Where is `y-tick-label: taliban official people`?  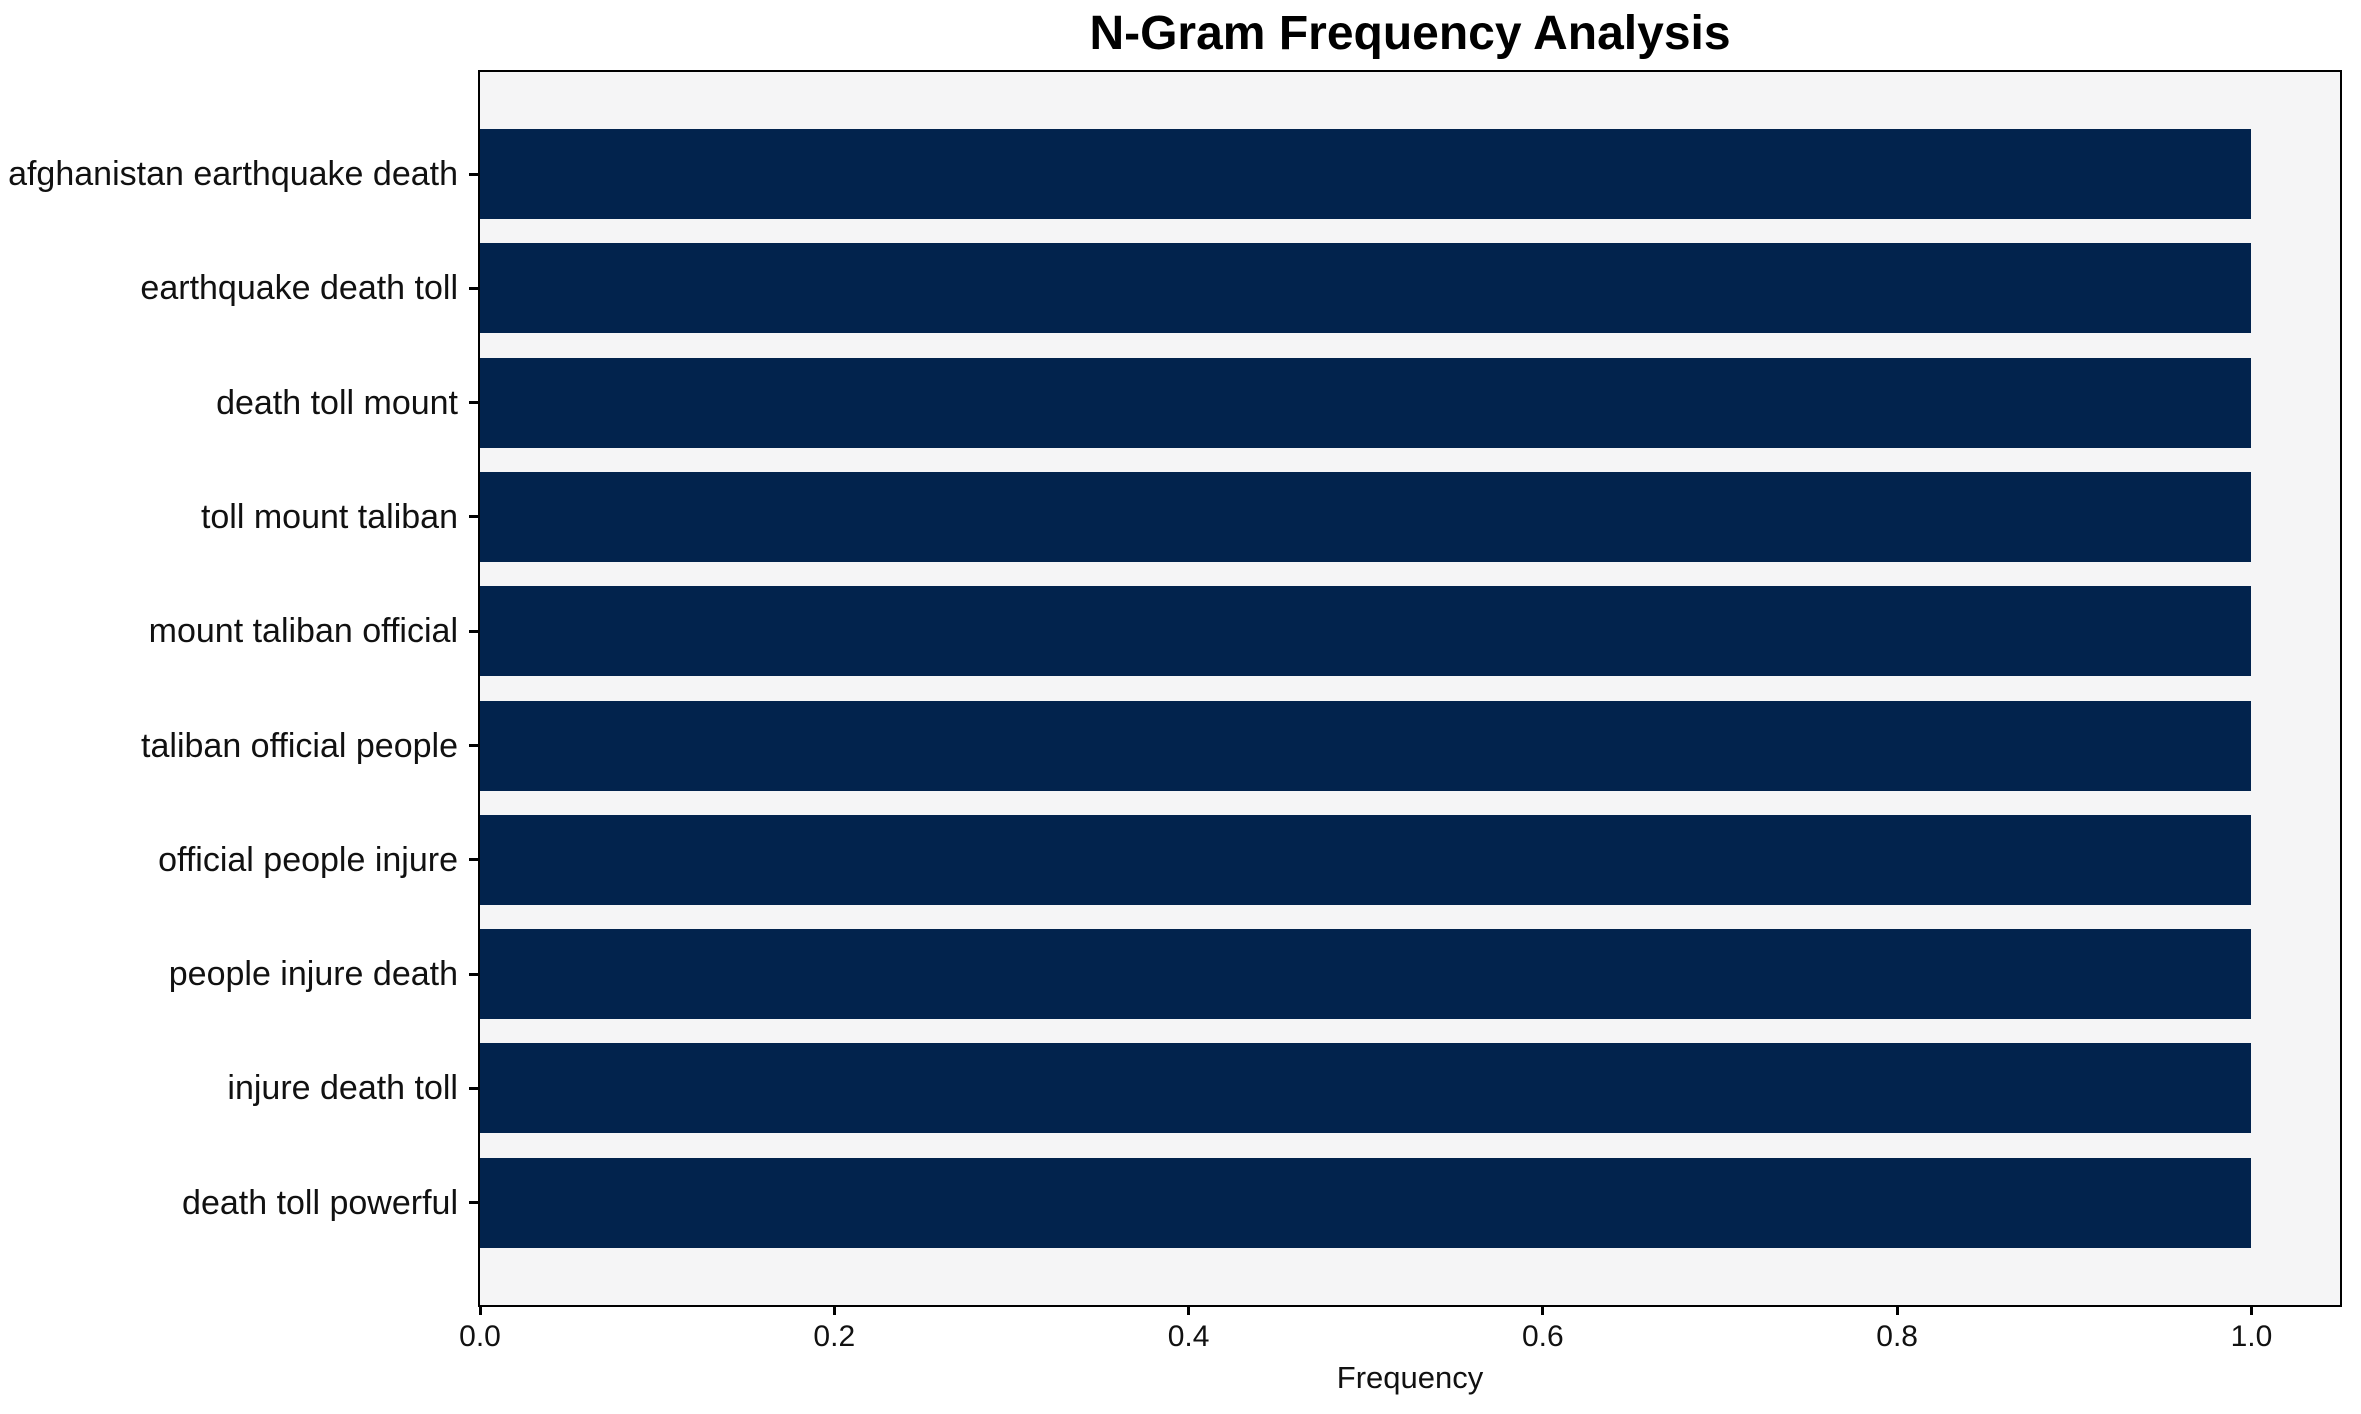 y-tick-label: taliban official people is located at coordinates (299, 745).